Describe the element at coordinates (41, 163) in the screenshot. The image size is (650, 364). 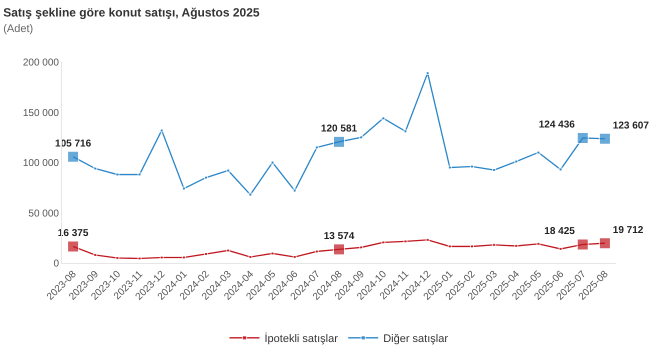
I see `y-tick-label: 100 000` at that location.